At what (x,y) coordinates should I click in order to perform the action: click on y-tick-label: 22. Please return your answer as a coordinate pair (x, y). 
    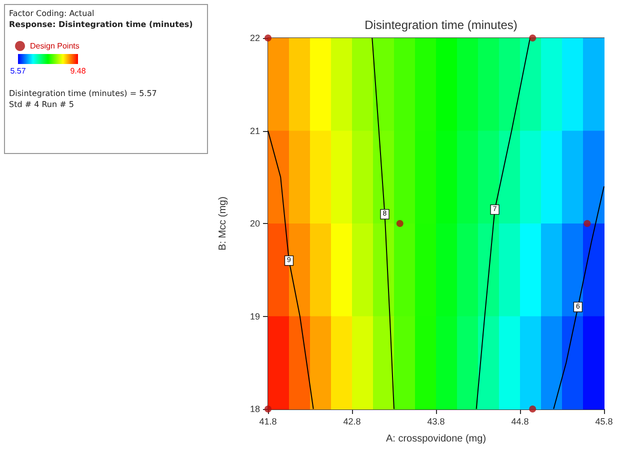
    Looking at the image, I should click on (255, 38).